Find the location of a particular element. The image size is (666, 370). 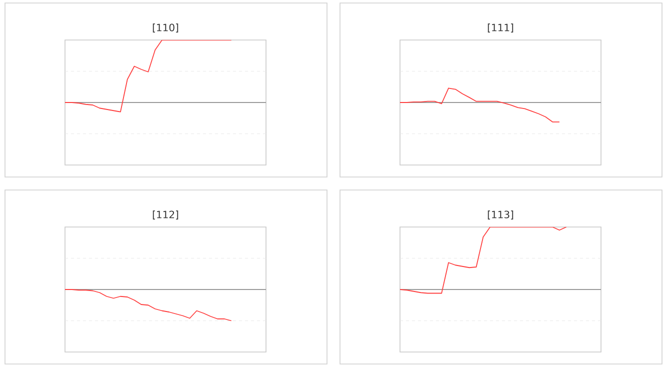

chart-title: [112] is located at coordinates (165, 215).